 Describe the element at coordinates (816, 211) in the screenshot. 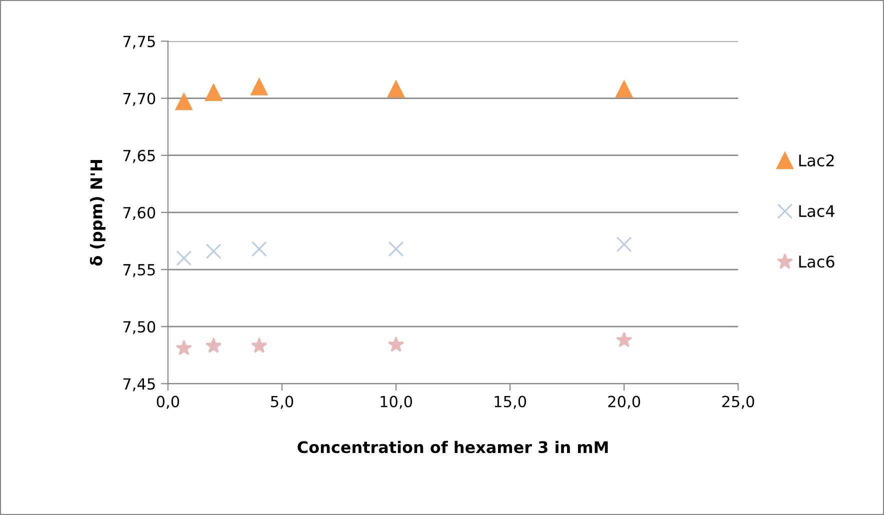

I see `legend-label: Lac4` at that location.